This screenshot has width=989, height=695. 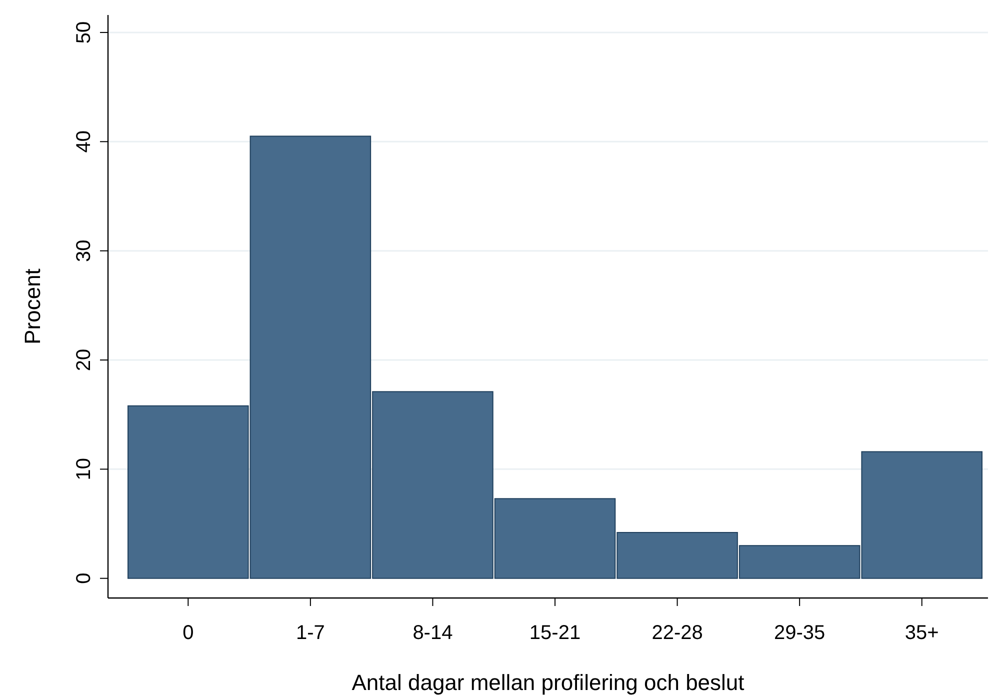 What do you see at coordinates (84, 578) in the screenshot?
I see `y-tick-label: 0` at bounding box center [84, 578].